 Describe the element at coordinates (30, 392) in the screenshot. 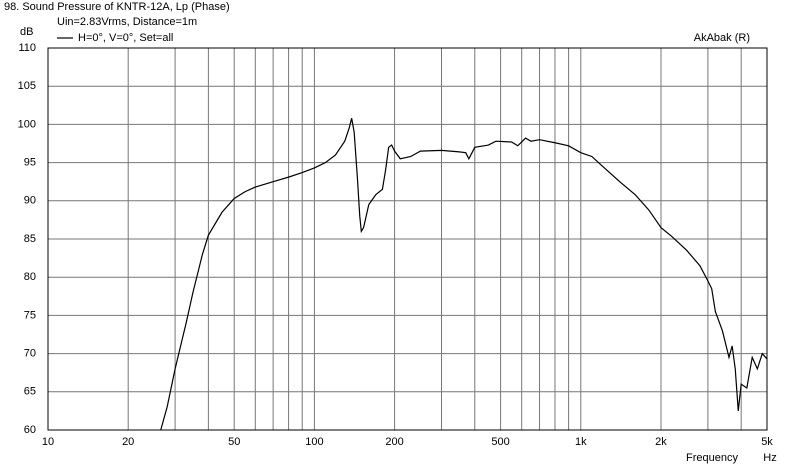

I see `y-tick-label: 65` at that location.